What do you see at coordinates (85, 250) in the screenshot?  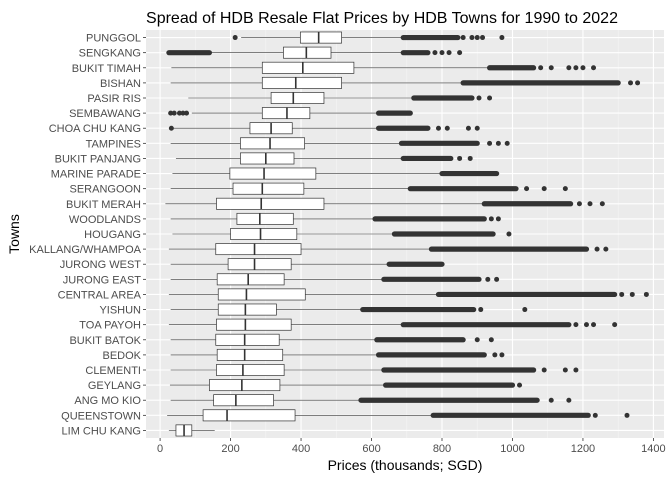 I see `y-tick-label: KALLANG/WHAMPOA` at bounding box center [85, 250].